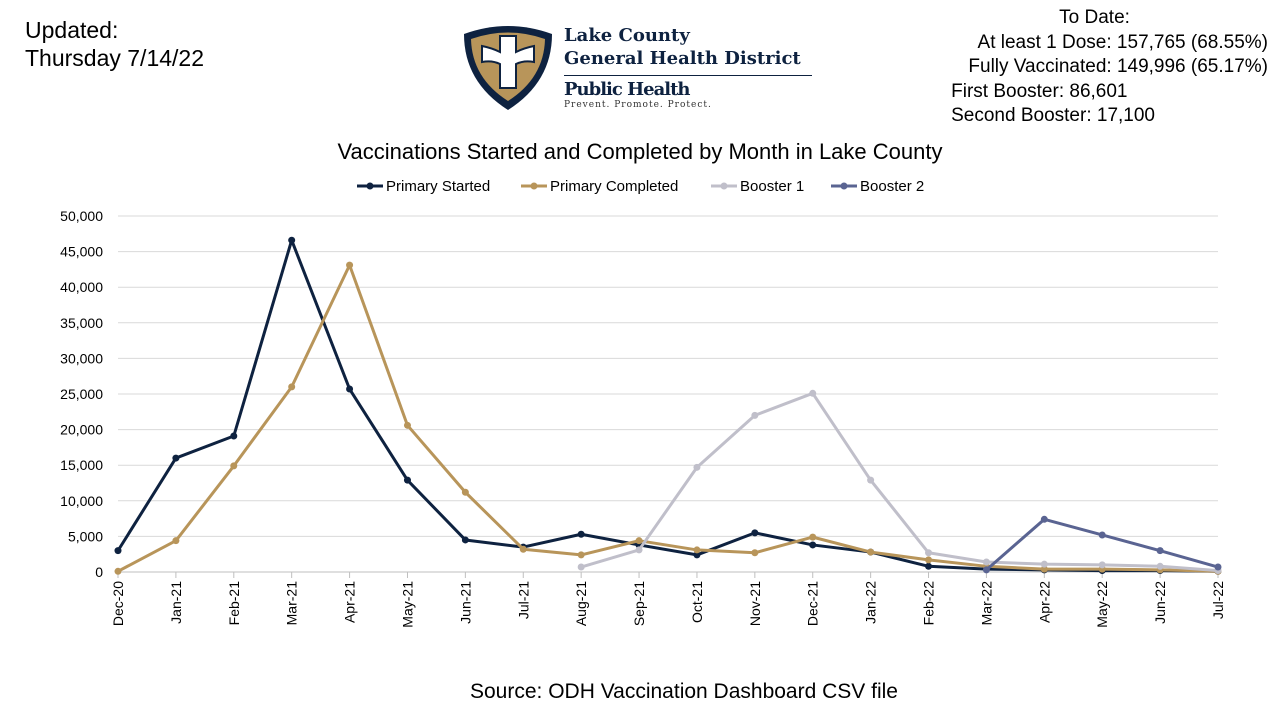 Image resolution: width=1280 pixels, height=720 pixels. Describe the element at coordinates (614, 186) in the screenshot. I see `legend-label: Primary Completed` at that location.